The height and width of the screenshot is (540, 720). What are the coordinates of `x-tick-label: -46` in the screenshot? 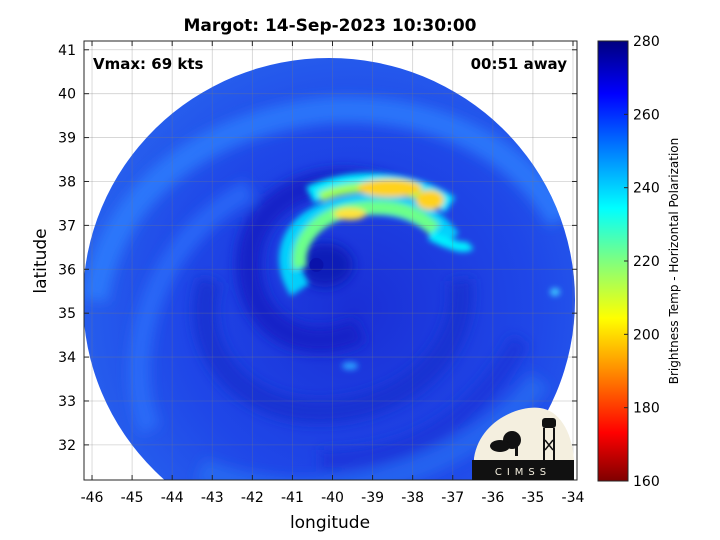 It's located at (92, 498).